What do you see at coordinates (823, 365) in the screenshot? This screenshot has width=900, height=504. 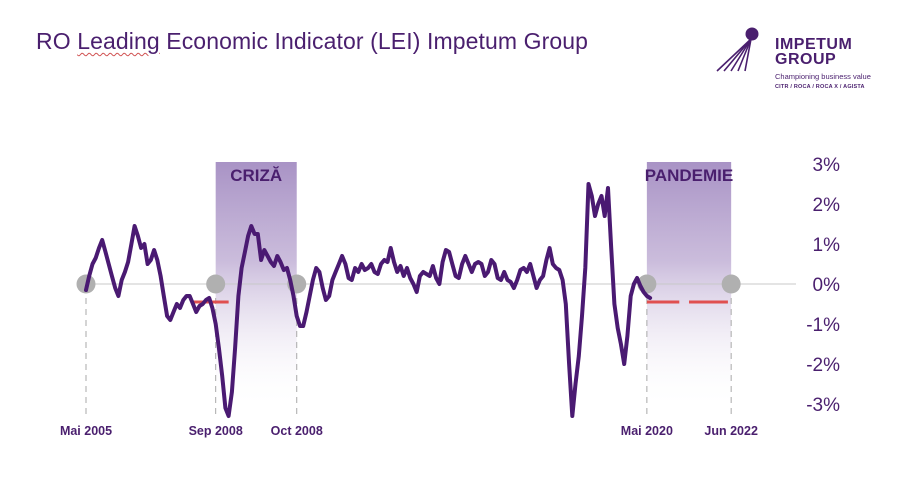 I see `y-tick-label: -2%` at bounding box center [823, 365].